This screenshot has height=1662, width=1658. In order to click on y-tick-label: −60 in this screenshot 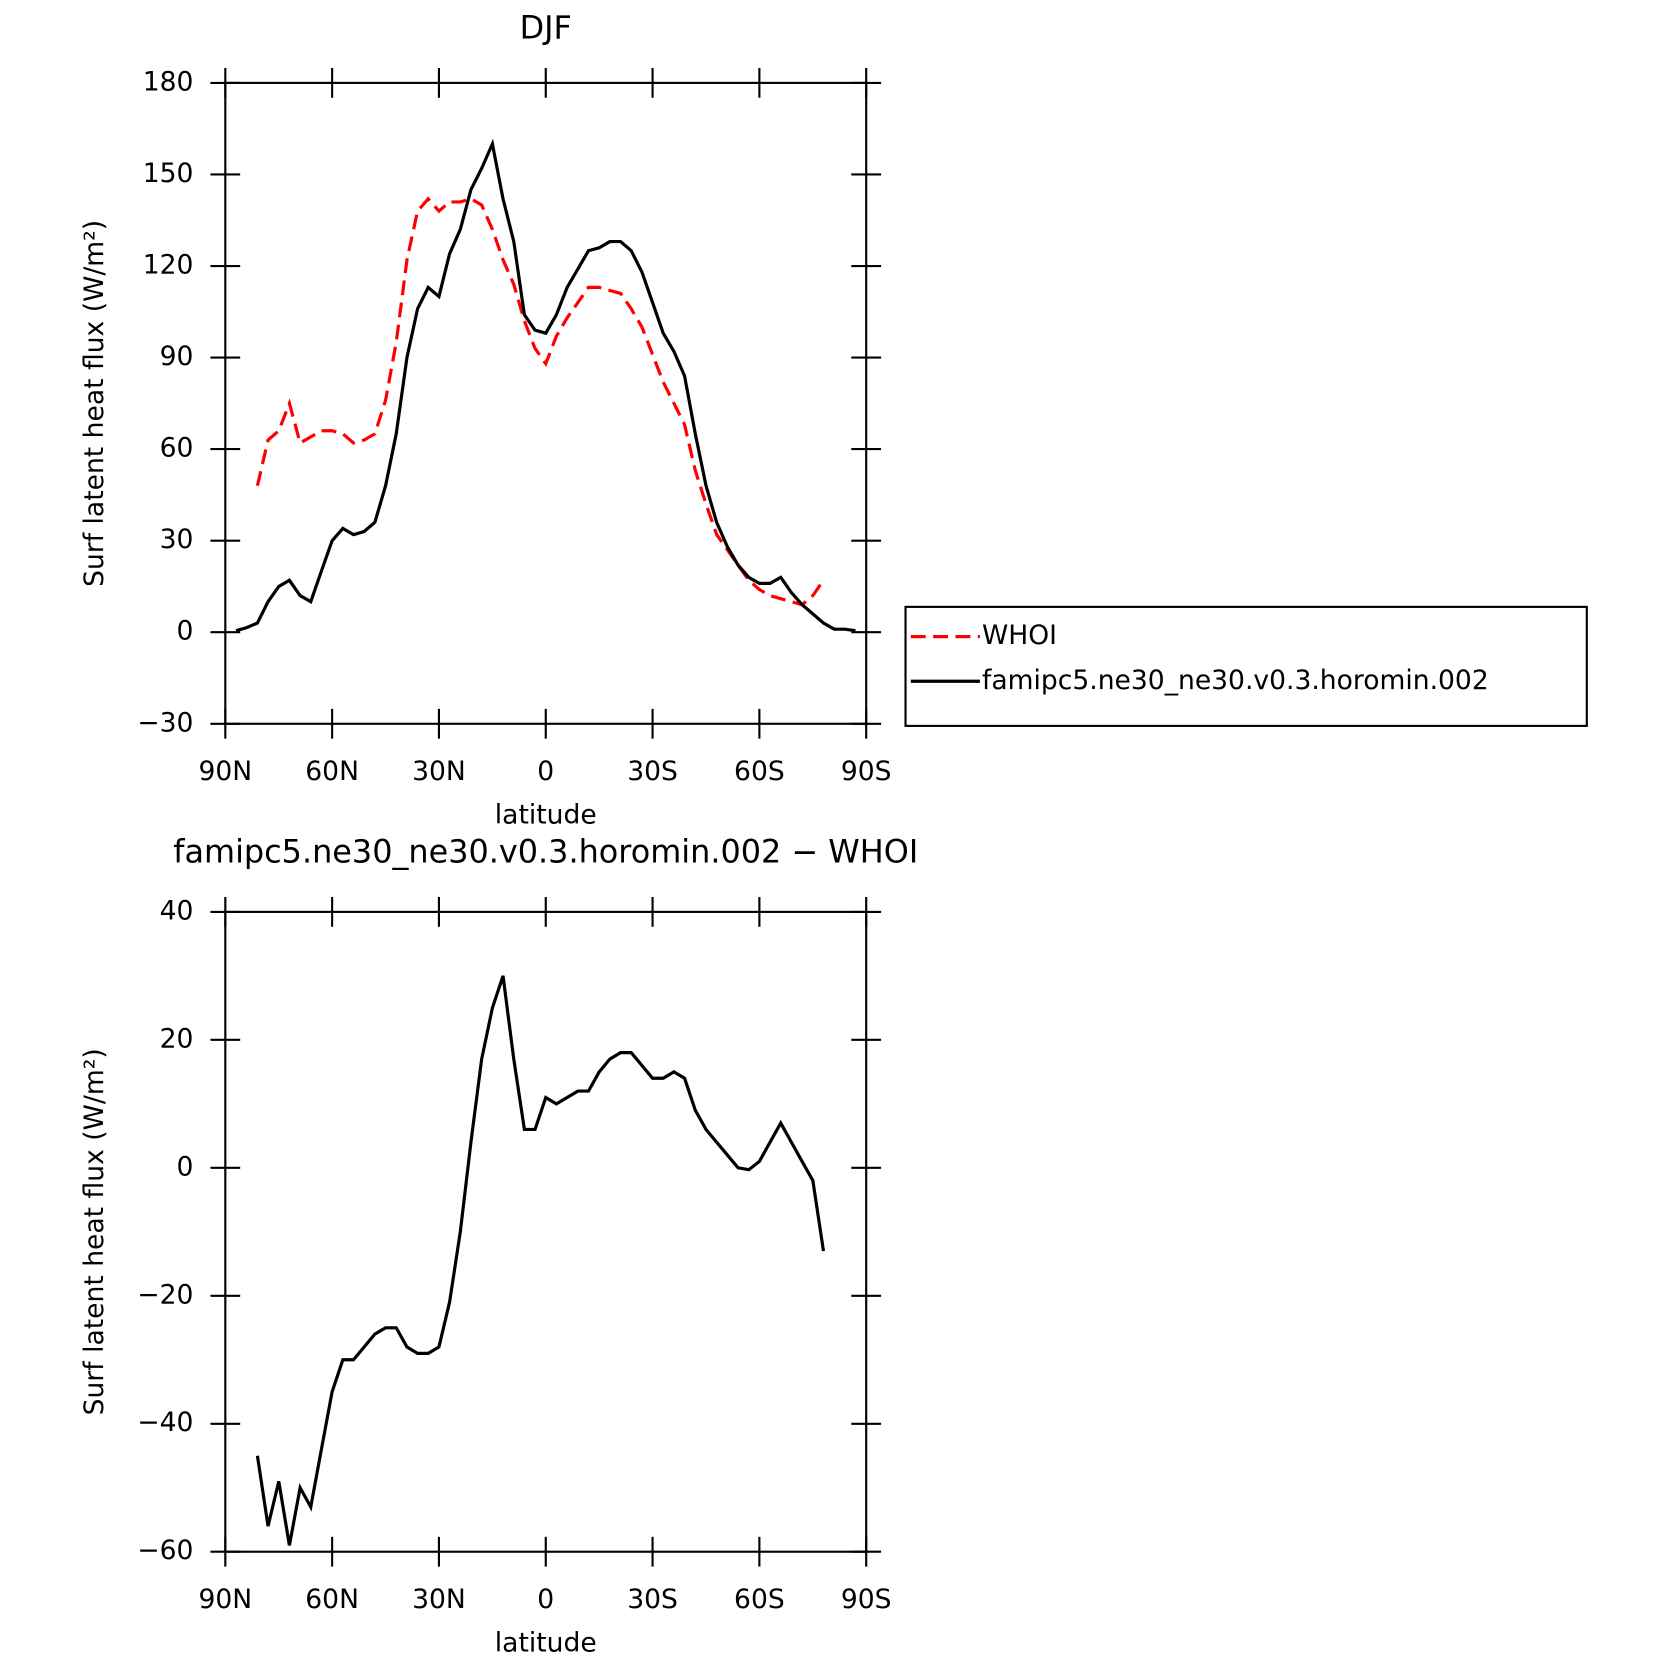, I will do `click(165, 1550)`.